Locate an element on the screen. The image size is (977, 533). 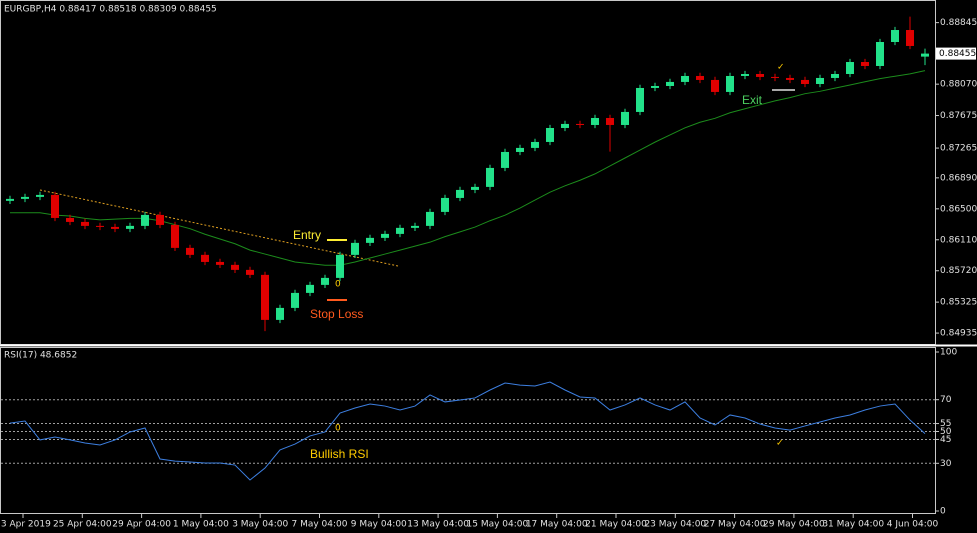
current-price-label: 0.88455 is located at coordinates (957, 54).